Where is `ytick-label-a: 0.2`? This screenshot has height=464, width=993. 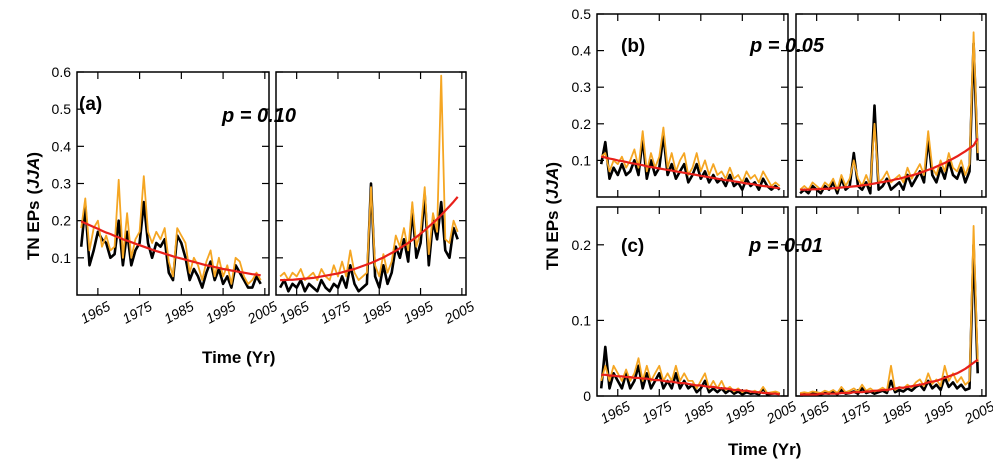
ytick-label-a: 0.2 is located at coordinates (62, 221).